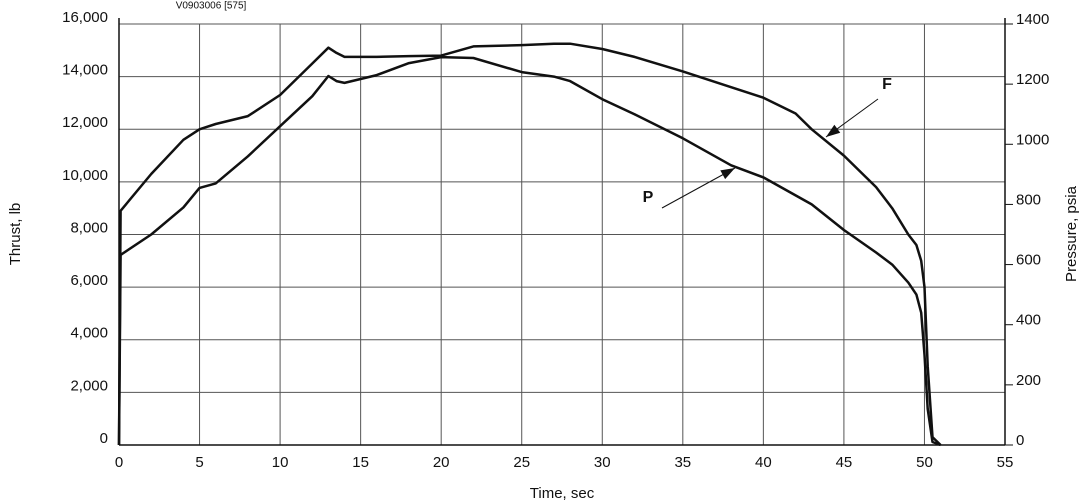 The image size is (1084, 500). Describe the element at coordinates (85, 70) in the screenshot. I see `y-tick-label: 14,000` at that location.